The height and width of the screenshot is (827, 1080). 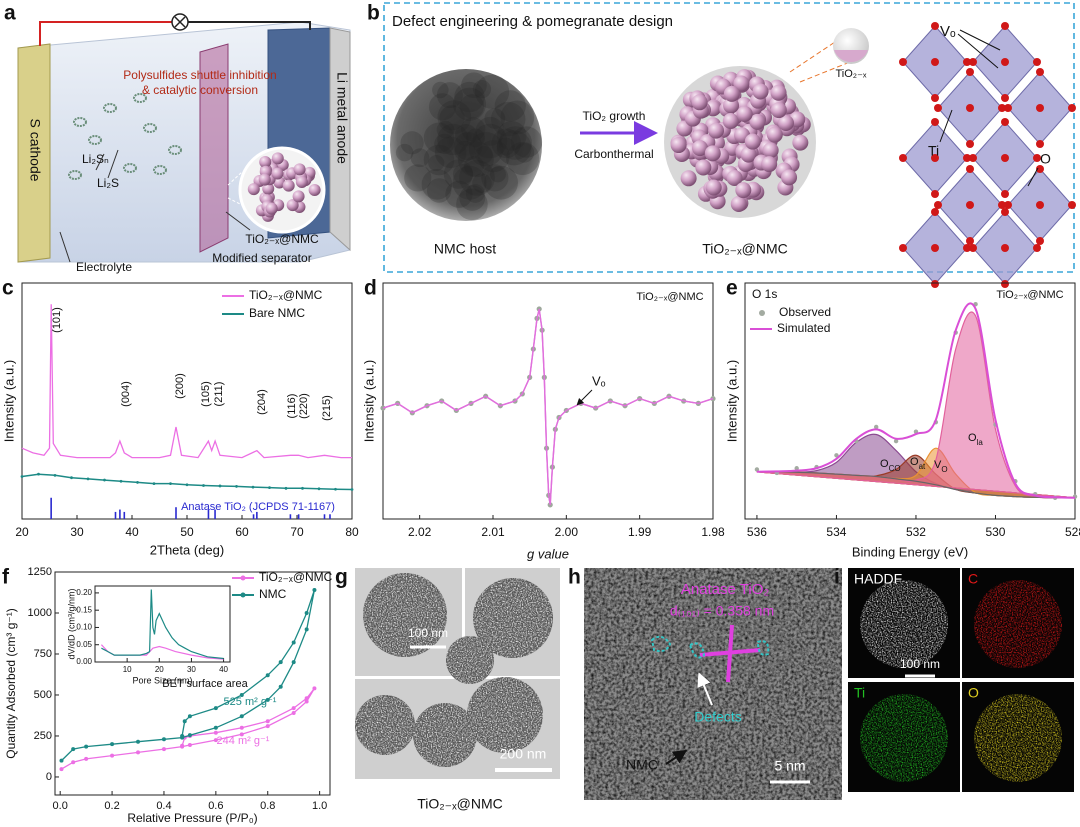 What do you see at coordinates (243, 578) in the screenshot?
I see `legend-marker` at bounding box center [243, 578].